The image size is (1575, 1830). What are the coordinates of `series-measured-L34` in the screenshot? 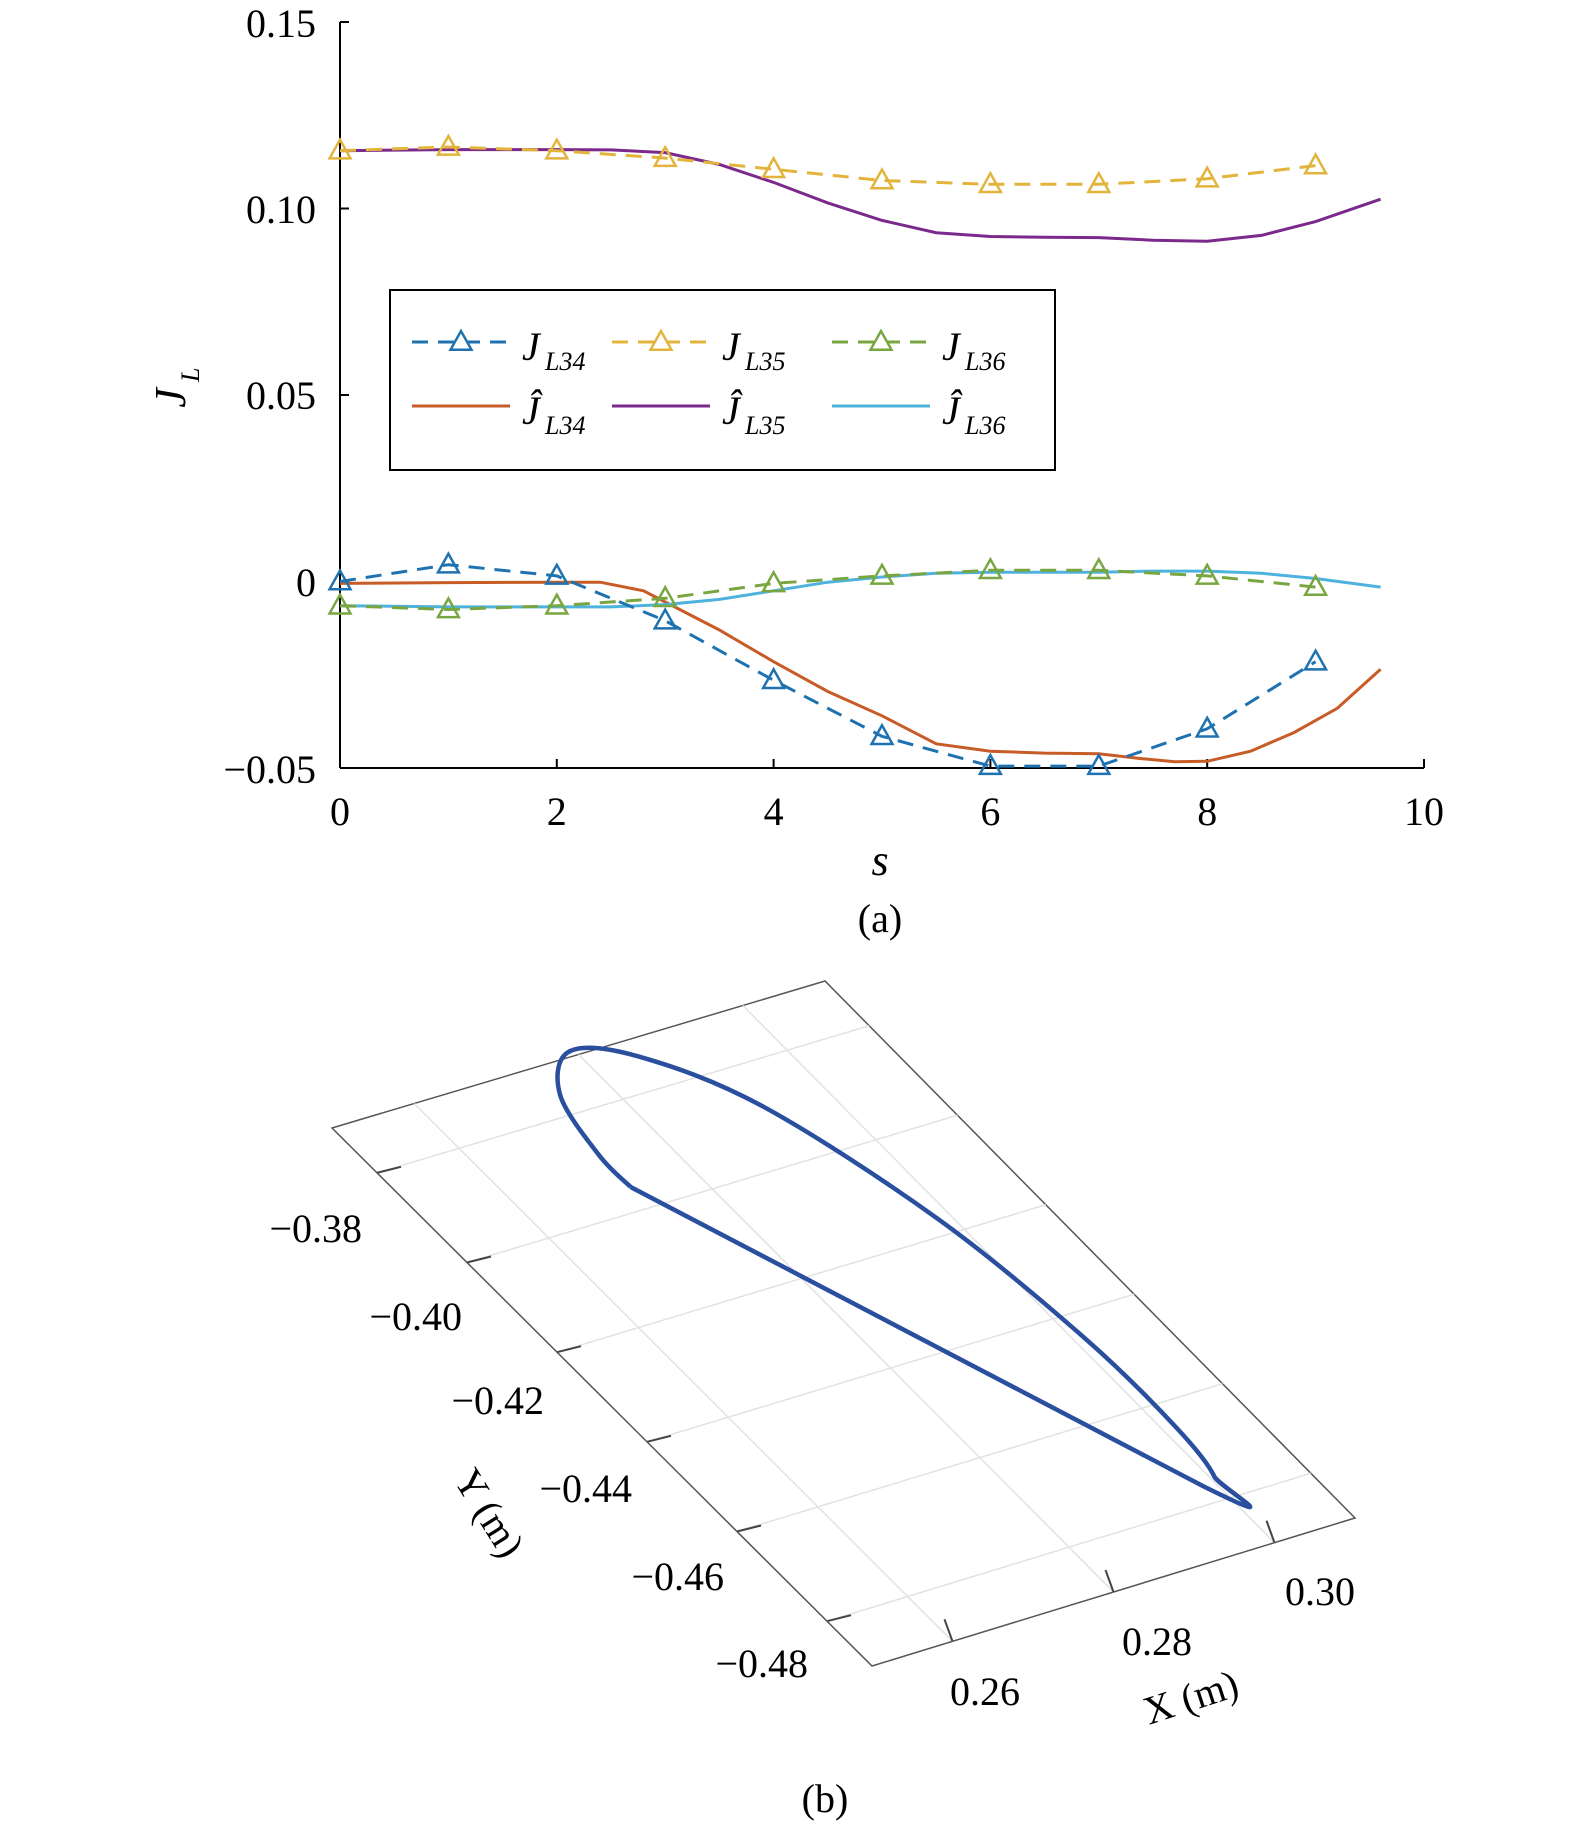 It's located at (828, 663).